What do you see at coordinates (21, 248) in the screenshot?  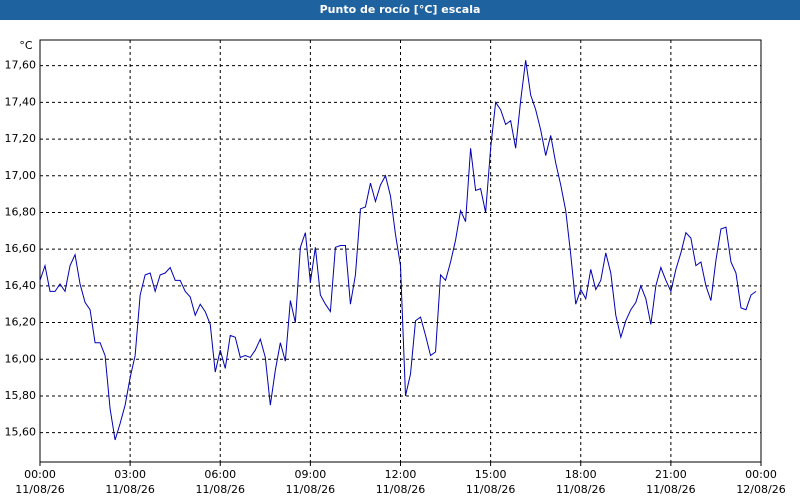 I see `y-tick-label: 16,60` at bounding box center [21, 248].